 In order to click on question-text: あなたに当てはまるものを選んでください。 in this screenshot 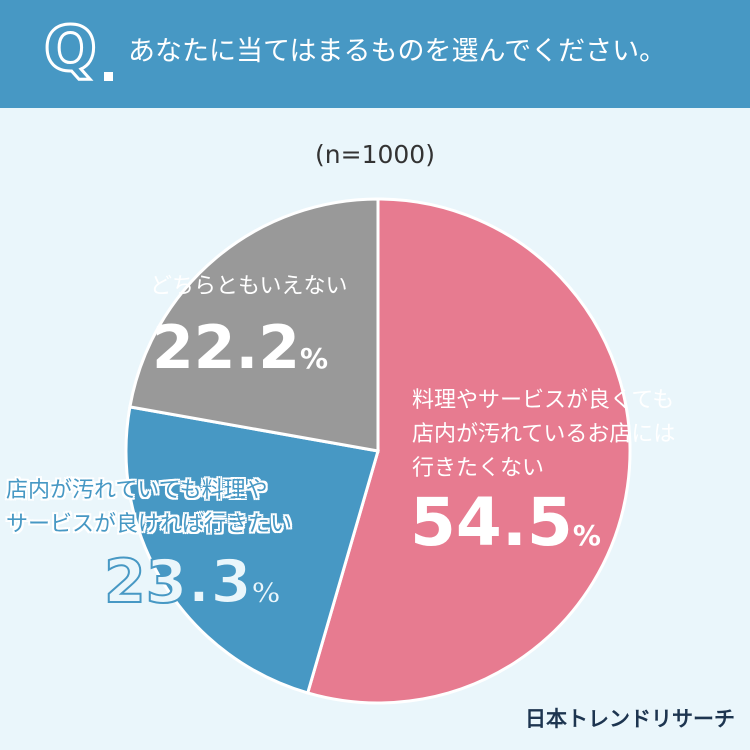, I will do `click(397, 51)`.